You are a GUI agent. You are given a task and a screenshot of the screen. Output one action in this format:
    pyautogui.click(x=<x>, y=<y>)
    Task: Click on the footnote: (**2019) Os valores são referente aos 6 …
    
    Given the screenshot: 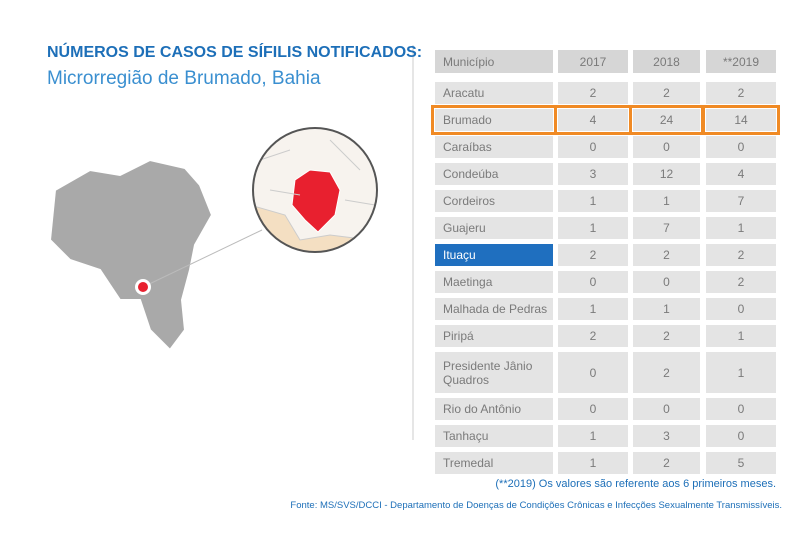 What is the action you would take?
    pyautogui.click(x=635, y=484)
    